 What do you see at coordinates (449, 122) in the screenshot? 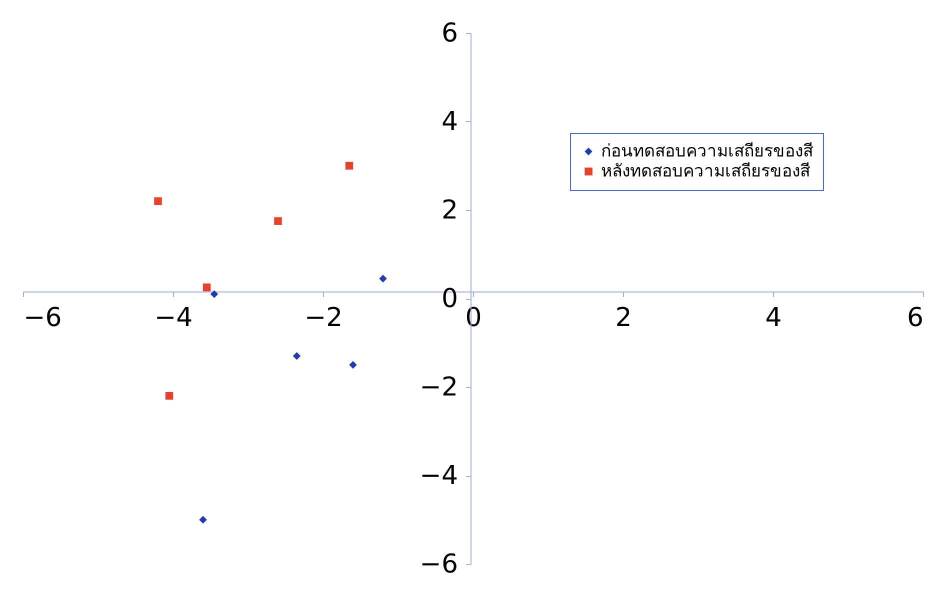
I see `y-tick-label: 4` at bounding box center [449, 122].